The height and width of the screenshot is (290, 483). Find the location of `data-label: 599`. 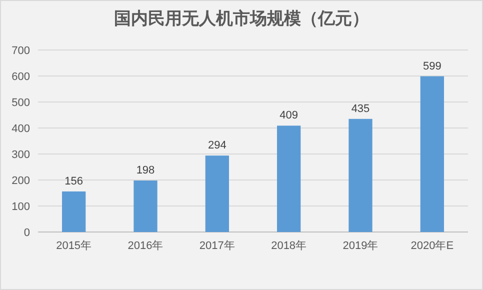

data-label: 599 is located at coordinates (432, 66).